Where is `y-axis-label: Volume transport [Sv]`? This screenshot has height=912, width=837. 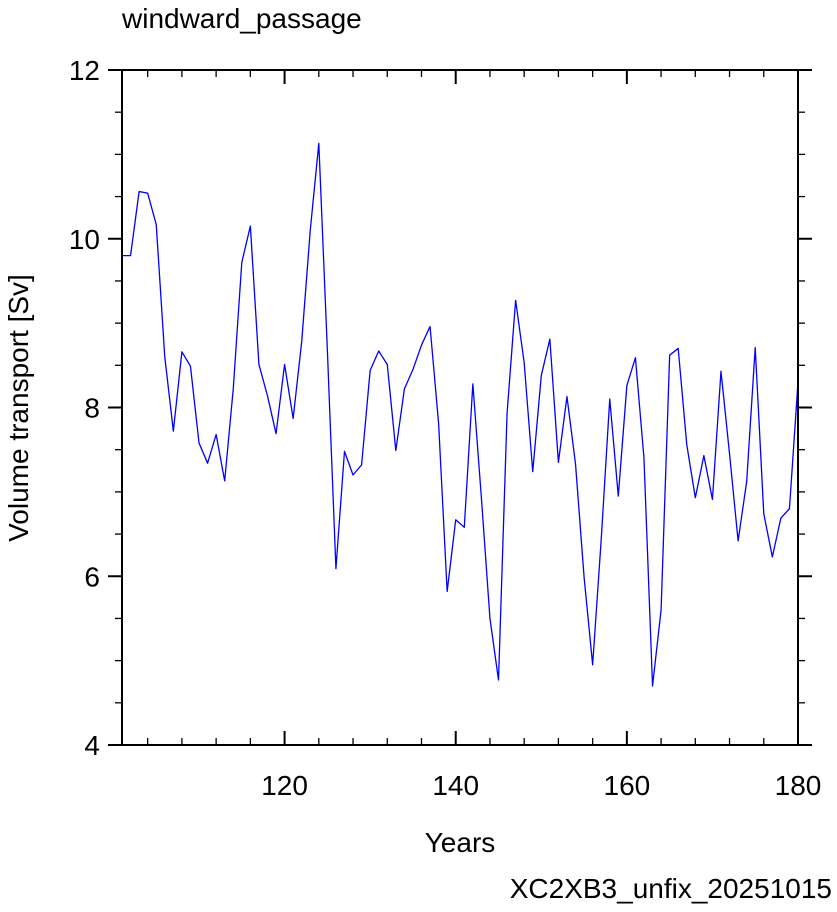 y-axis-label: Volume transport [Sv] is located at coordinates (18, 408).